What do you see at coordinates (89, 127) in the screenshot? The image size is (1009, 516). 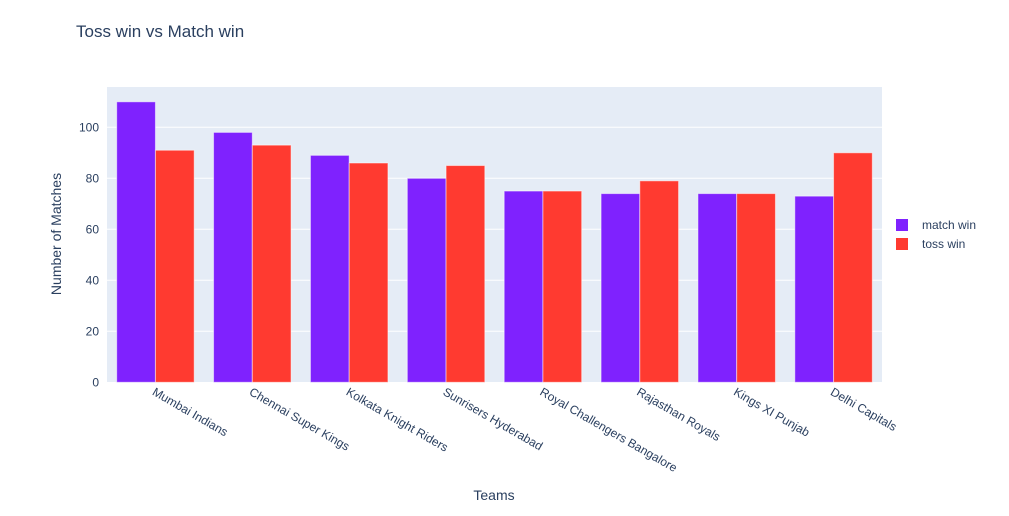 I see `y-tick-label: 100` at bounding box center [89, 127].